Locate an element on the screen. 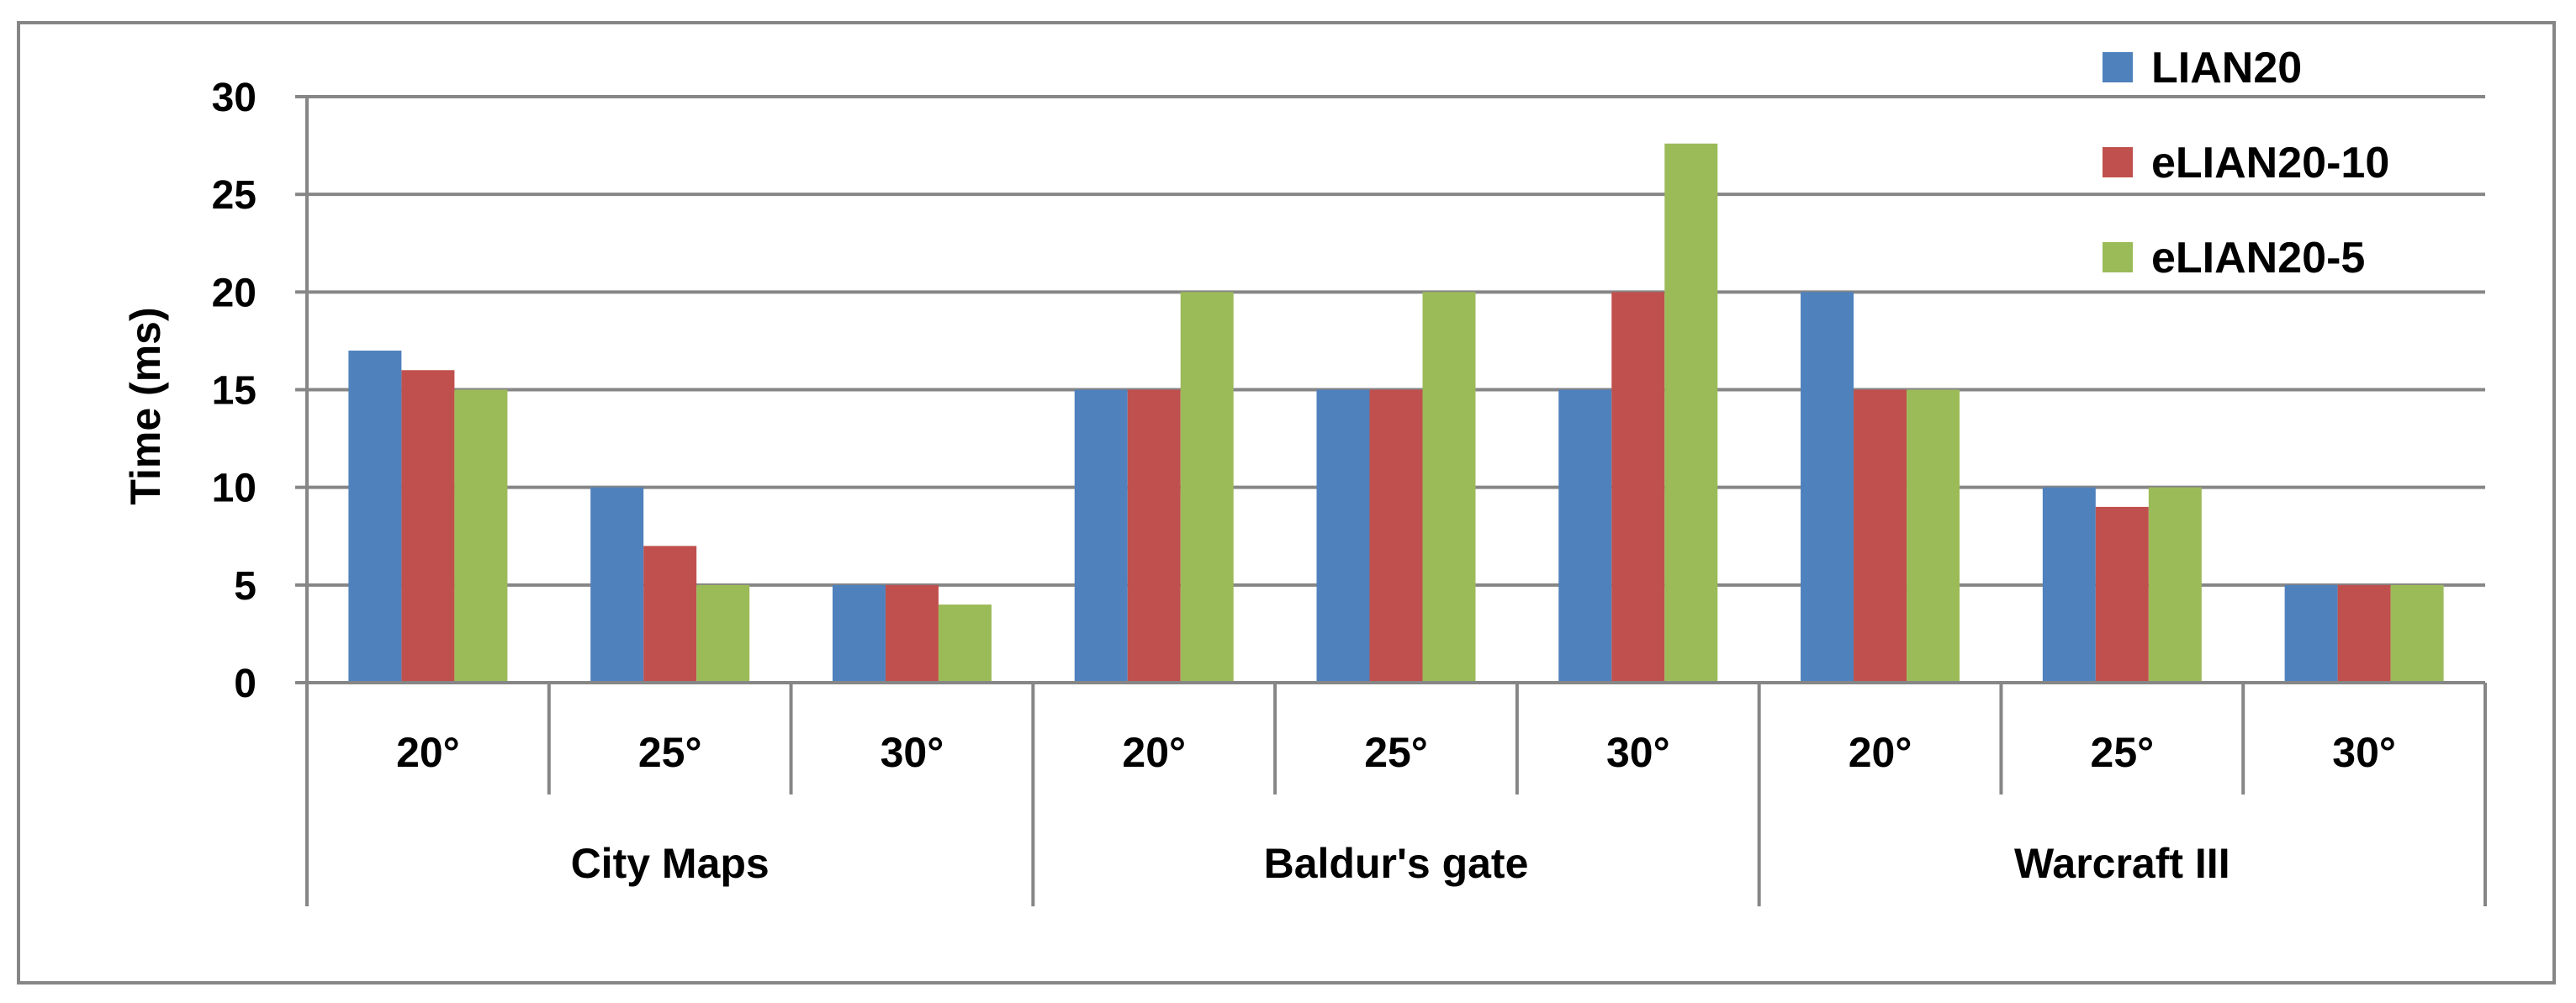  legend: LIAN20 eLIAN20-10 eLIAN20-5 is located at coordinates (2246, 163).